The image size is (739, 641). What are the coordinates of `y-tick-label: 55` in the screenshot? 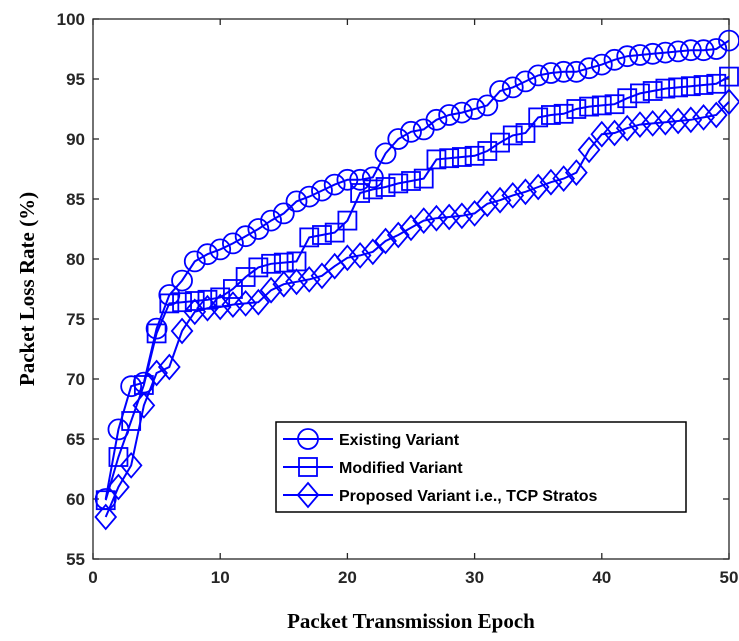 It's located at (75, 559).